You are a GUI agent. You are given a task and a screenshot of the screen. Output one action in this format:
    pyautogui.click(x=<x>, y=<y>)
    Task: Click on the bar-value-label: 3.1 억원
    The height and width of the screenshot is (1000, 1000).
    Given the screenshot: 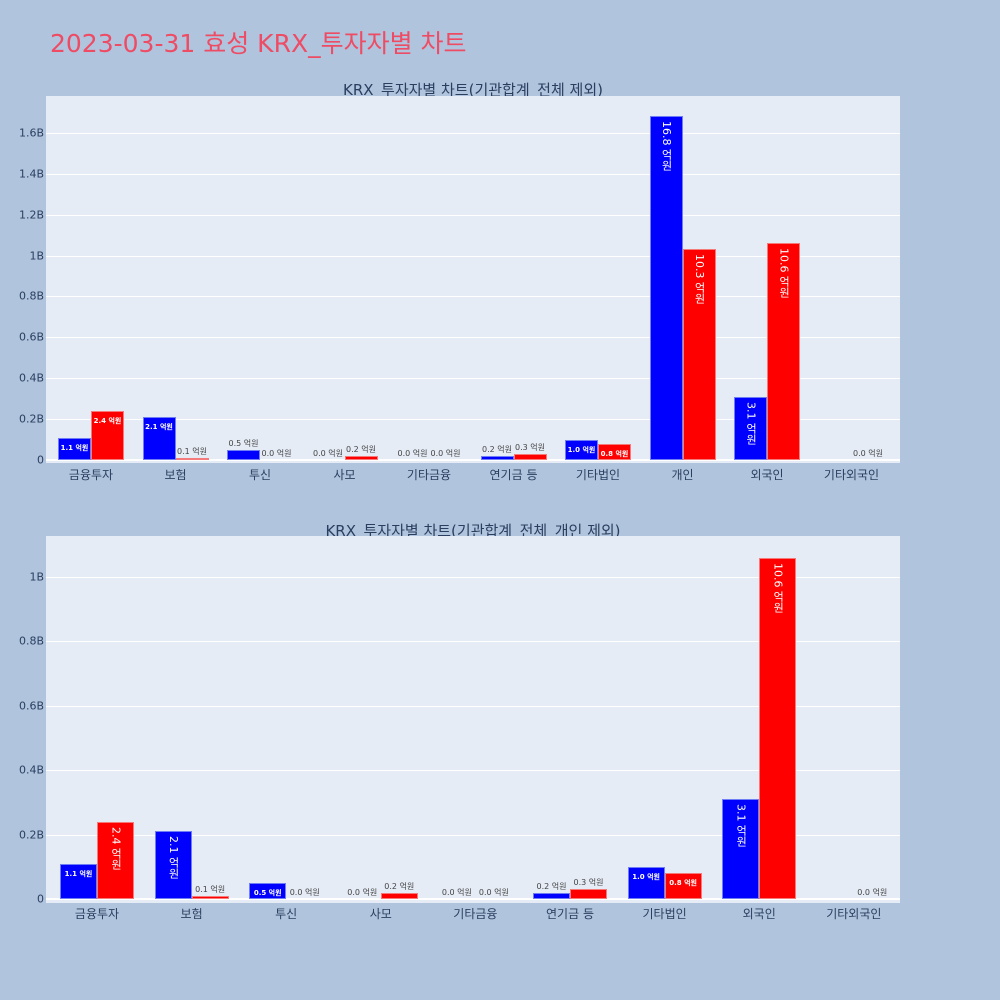 What is the action you would take?
    pyautogui.click(x=751, y=423)
    